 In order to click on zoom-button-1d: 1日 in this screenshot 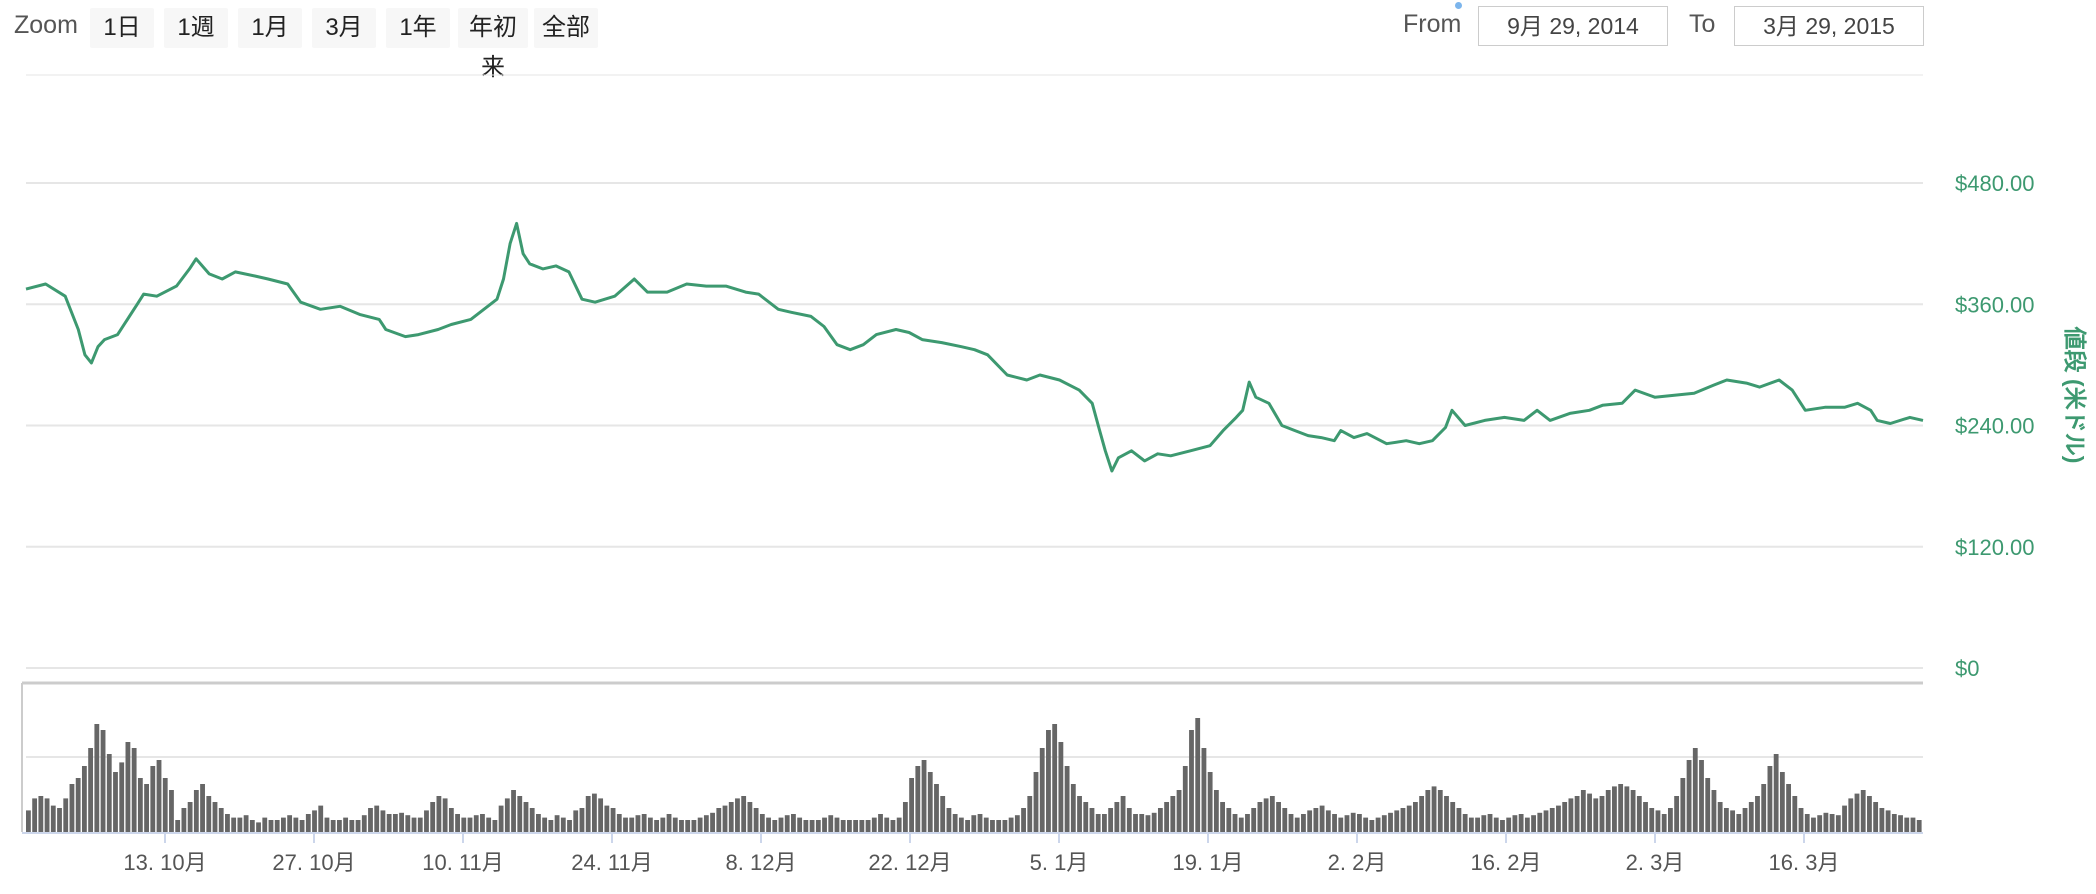, I will do `click(122, 28)`.